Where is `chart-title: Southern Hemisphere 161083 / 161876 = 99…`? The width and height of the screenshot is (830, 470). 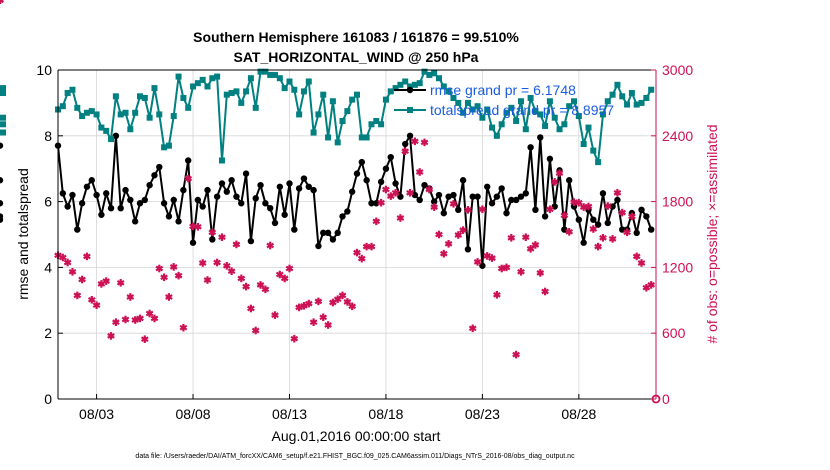
chart-title: Southern Hemisphere 161083 / 161876 = 99… is located at coordinates (356, 37).